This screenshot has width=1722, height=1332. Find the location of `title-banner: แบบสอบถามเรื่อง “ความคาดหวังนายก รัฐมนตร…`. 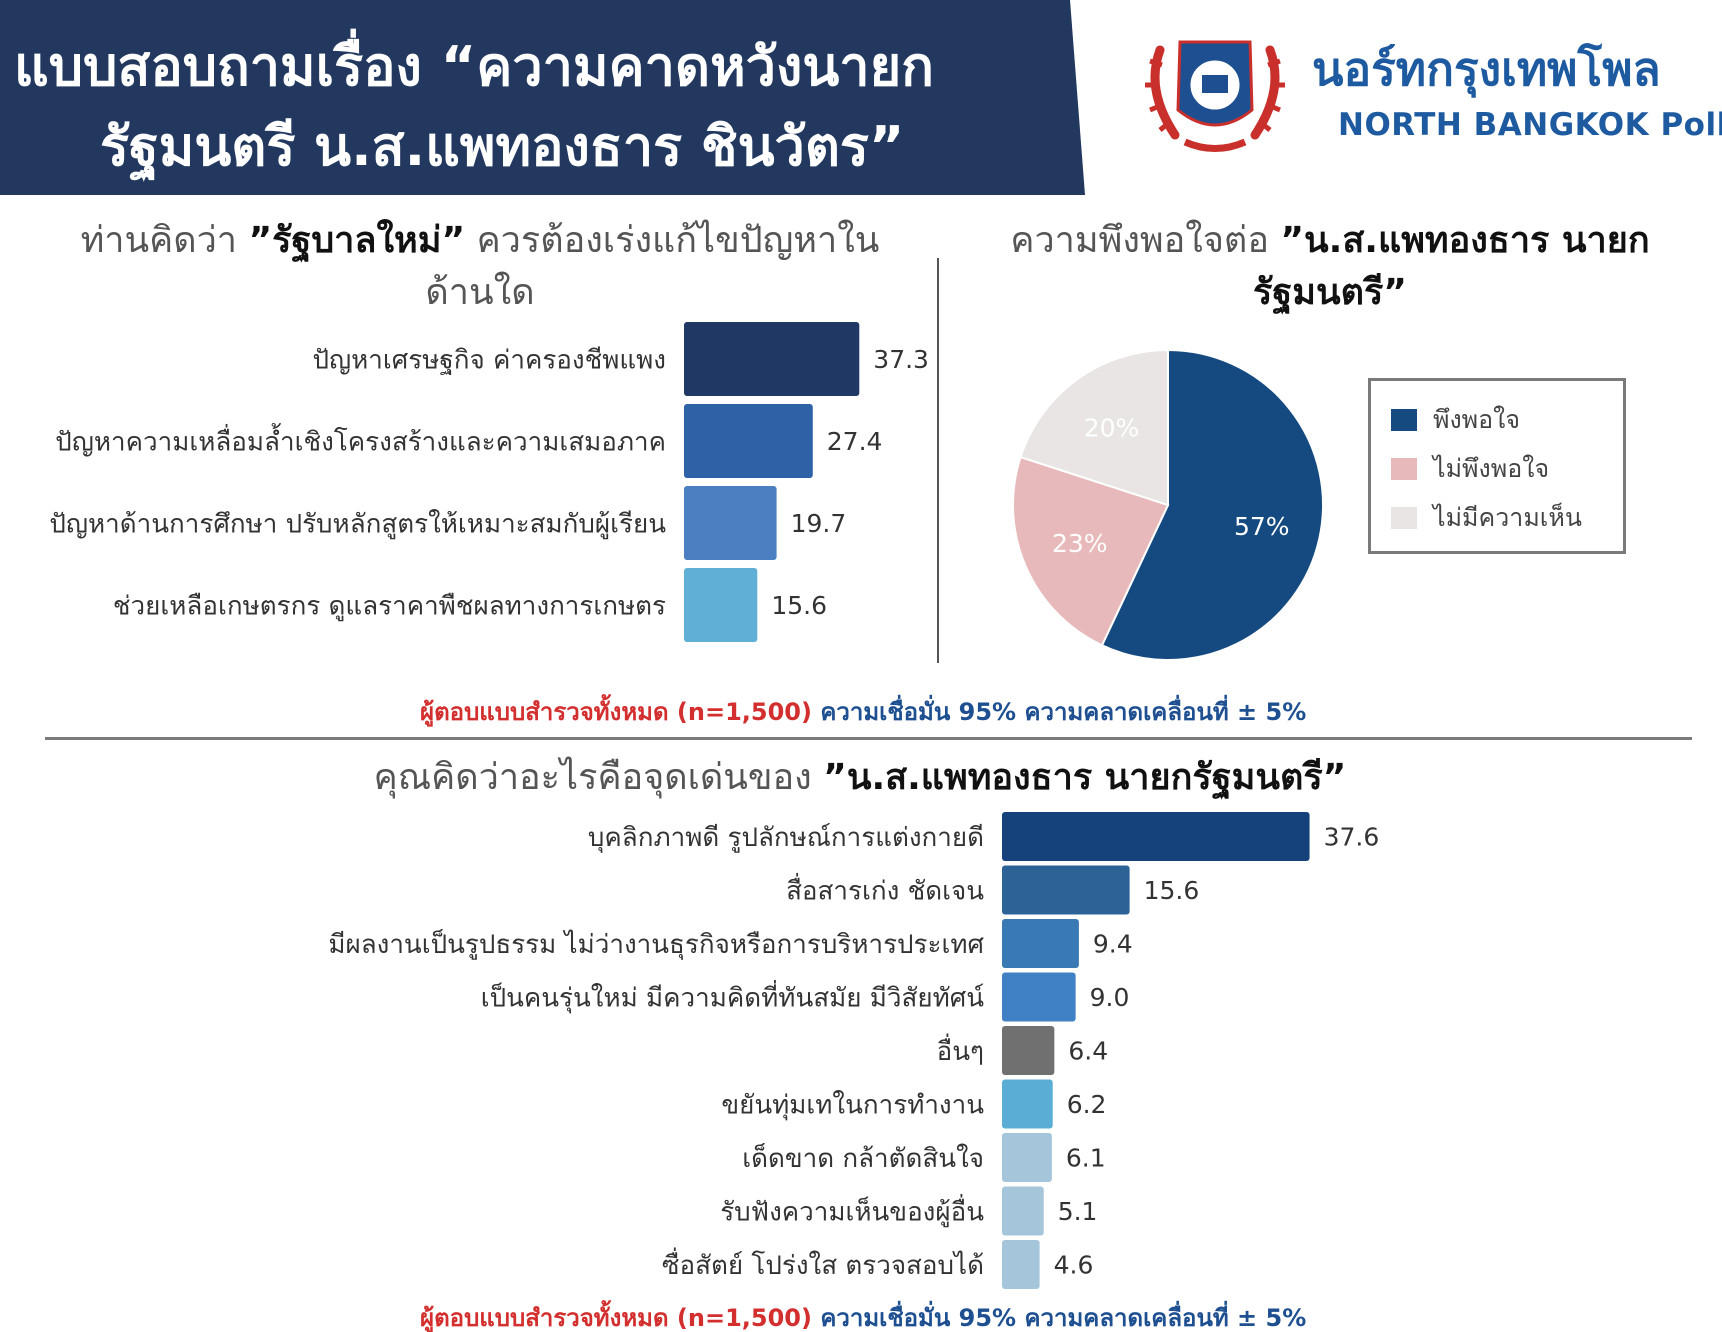

title-banner: แบบสอบถามเรื่อง “ความคาดหวังนายก รัฐมนตร… is located at coordinates (542, 97).